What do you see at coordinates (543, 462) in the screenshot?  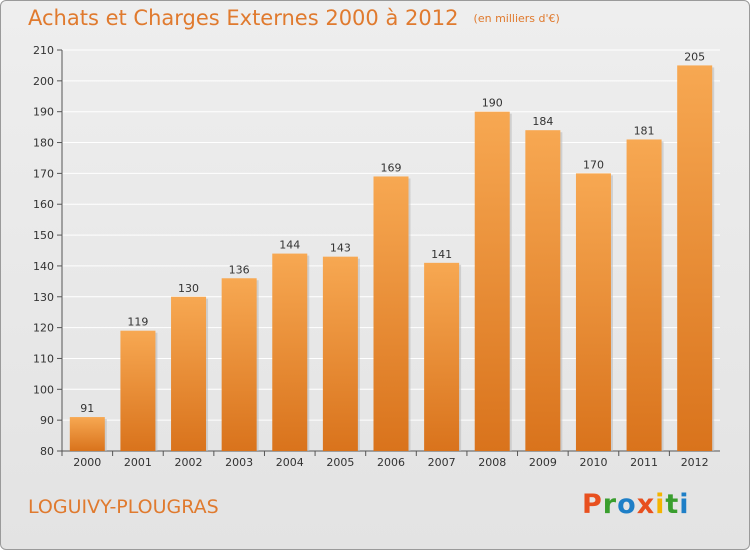 I see `x-tick-label: 2009` at bounding box center [543, 462].